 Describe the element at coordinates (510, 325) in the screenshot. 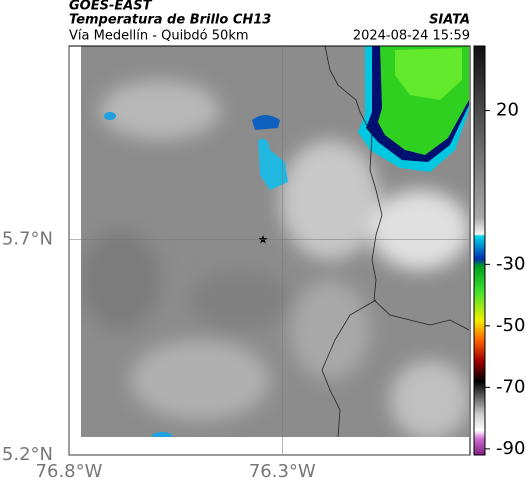

I see `colorbar-tick-label: -50` at that location.